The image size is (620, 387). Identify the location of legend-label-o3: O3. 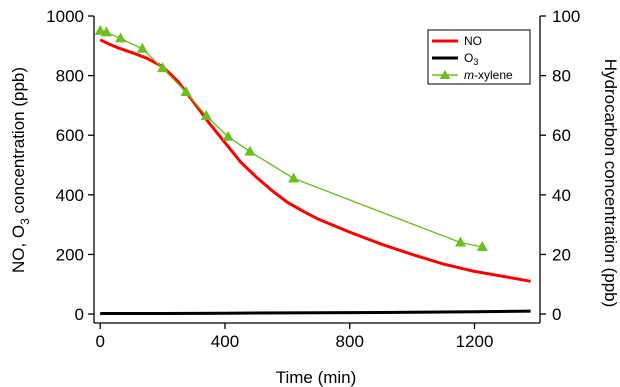
(471, 59).